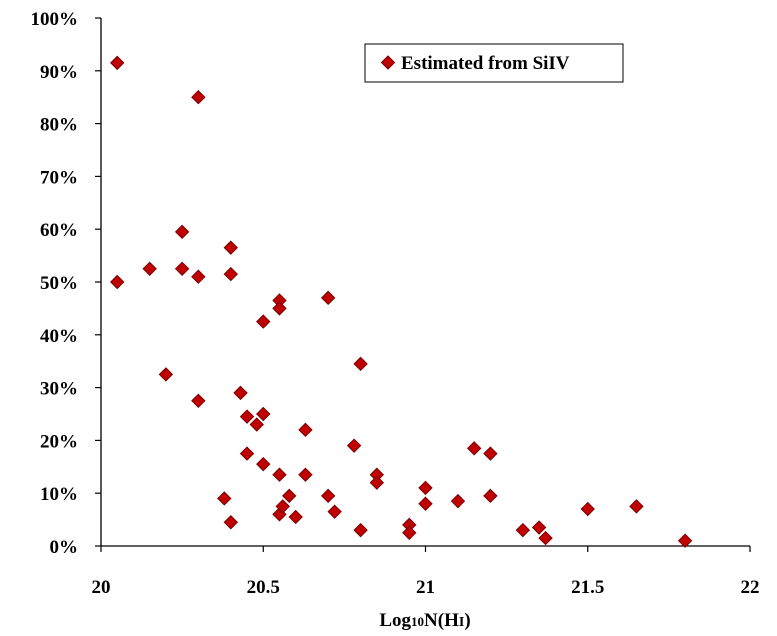 The image size is (777, 636). Describe the element at coordinates (59, 336) in the screenshot. I see `y-tick-label: 40%` at that location.